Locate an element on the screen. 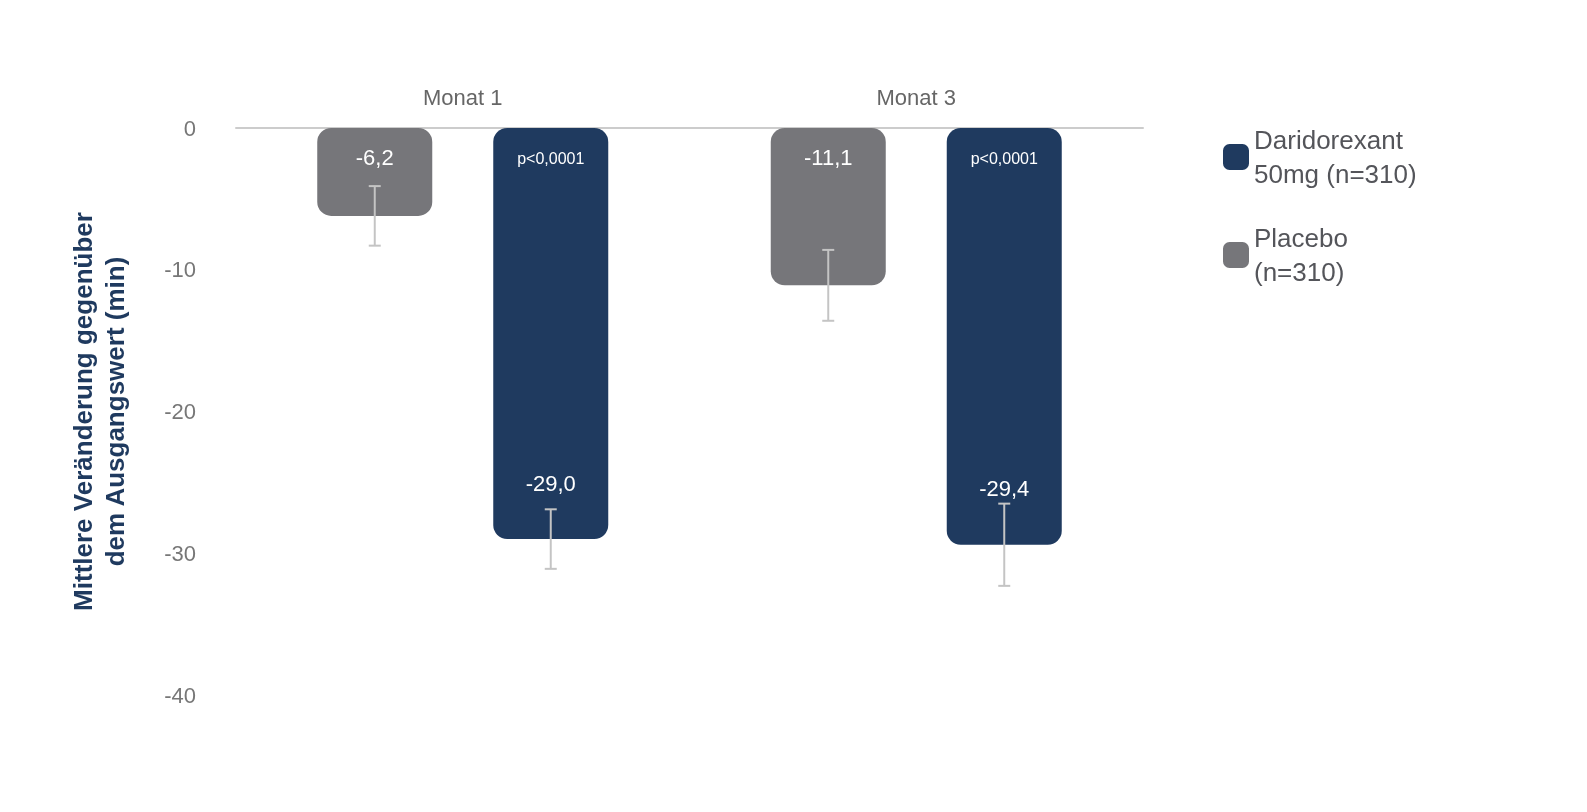 Image resolution: width=1587 pixels, height=812 pixels. data-label: -29,4 is located at coordinates (1004, 489).